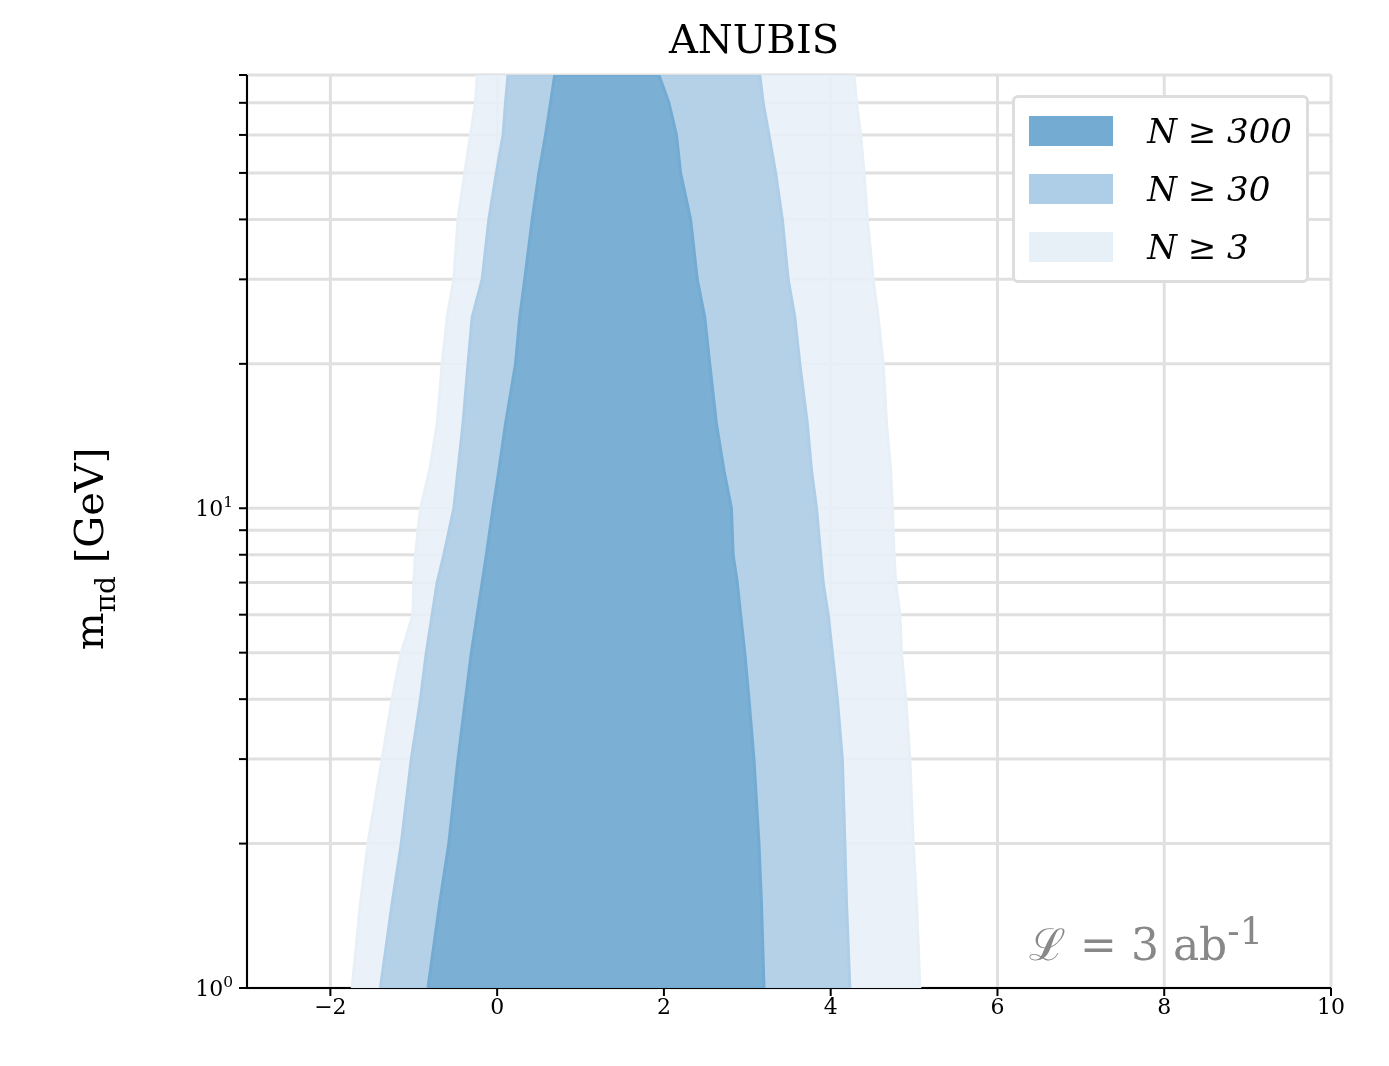  What do you see at coordinates (214, 987) in the screenshot?
I see `y-tick-label: 10$^{0}$` at bounding box center [214, 987].